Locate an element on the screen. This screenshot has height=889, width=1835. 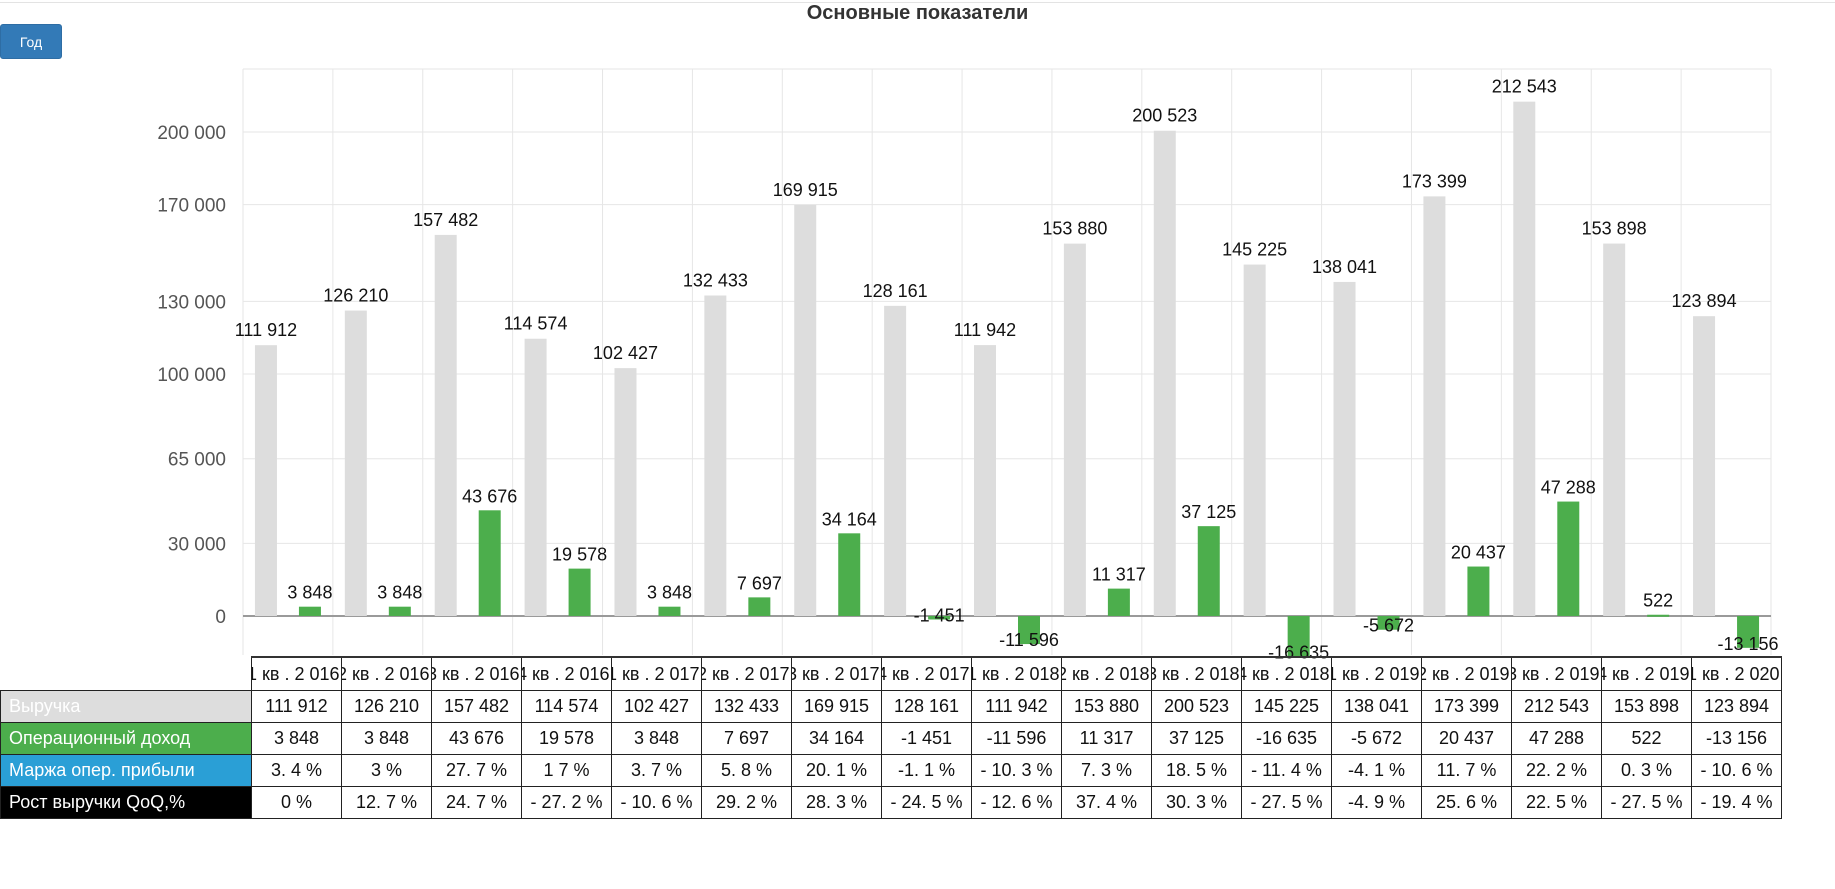
quarter-label: 3 кв . 2 017 is located at coordinates (835, 673).